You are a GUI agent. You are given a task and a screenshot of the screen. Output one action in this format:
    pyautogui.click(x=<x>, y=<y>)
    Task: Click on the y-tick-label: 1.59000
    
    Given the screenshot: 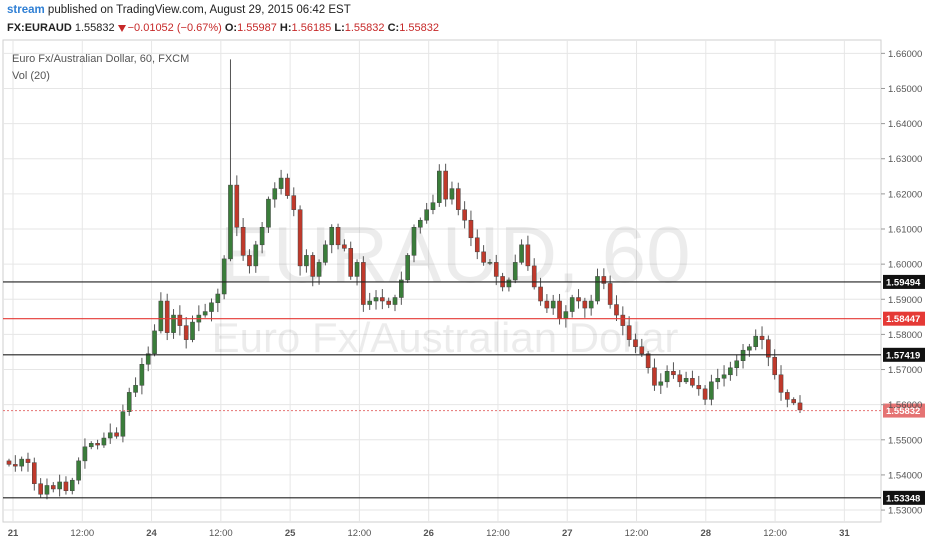 What is the action you would take?
    pyautogui.click(x=905, y=300)
    